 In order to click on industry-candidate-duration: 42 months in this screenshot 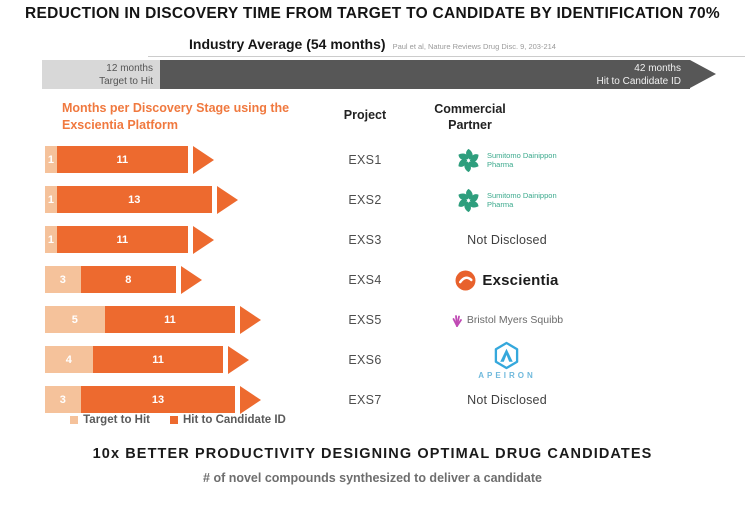, I will do `click(657, 68)`.